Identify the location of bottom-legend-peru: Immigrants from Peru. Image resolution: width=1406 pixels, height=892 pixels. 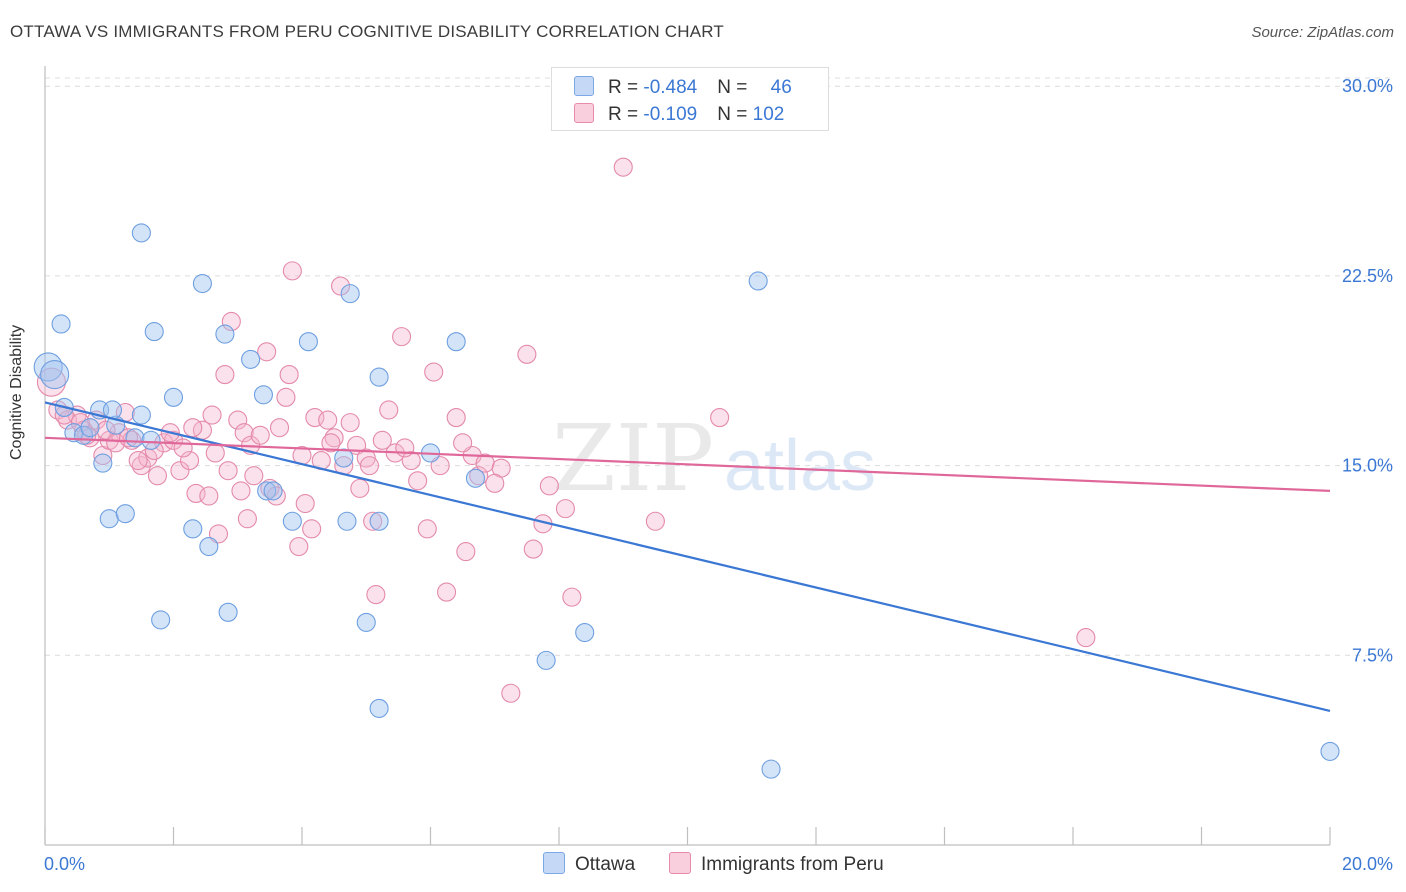
(776, 864).